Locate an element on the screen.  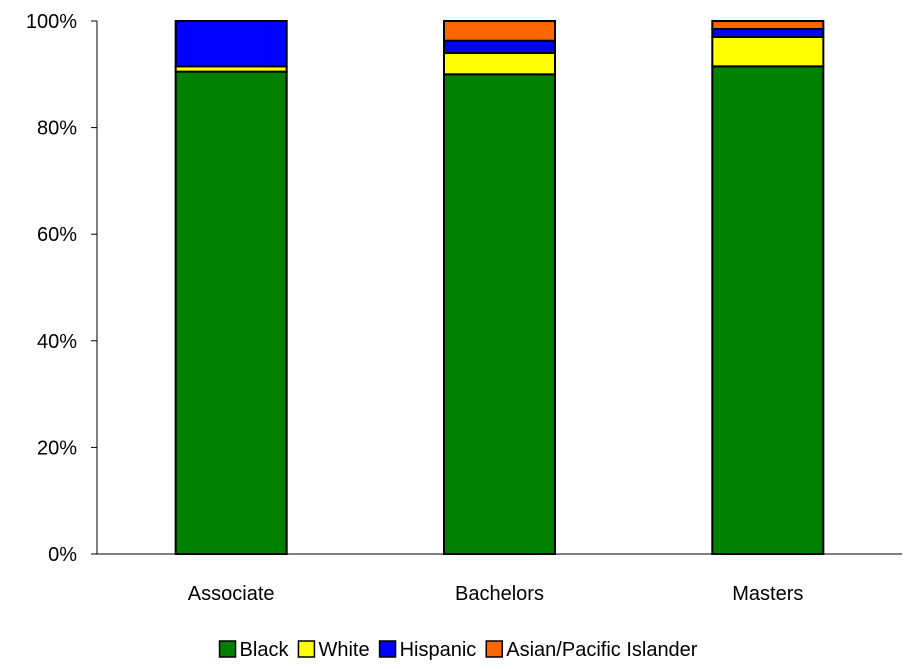
legend-label: Asian/Pacific Islander is located at coordinates (602, 650).